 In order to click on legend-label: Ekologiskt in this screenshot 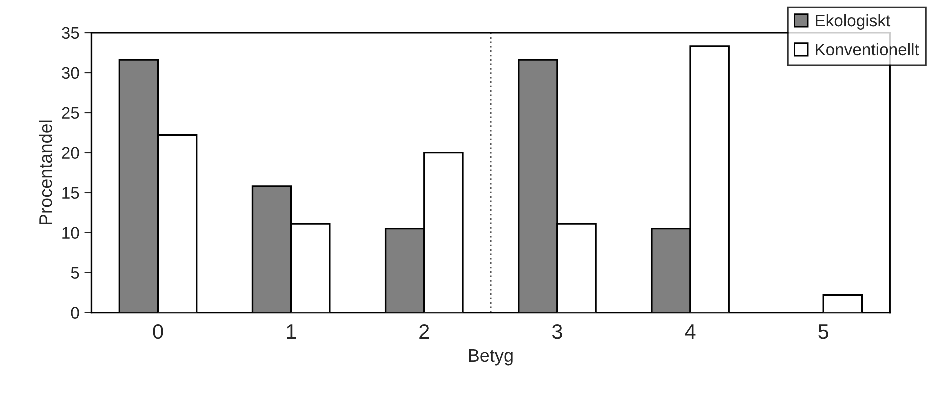, I will do `click(853, 22)`.